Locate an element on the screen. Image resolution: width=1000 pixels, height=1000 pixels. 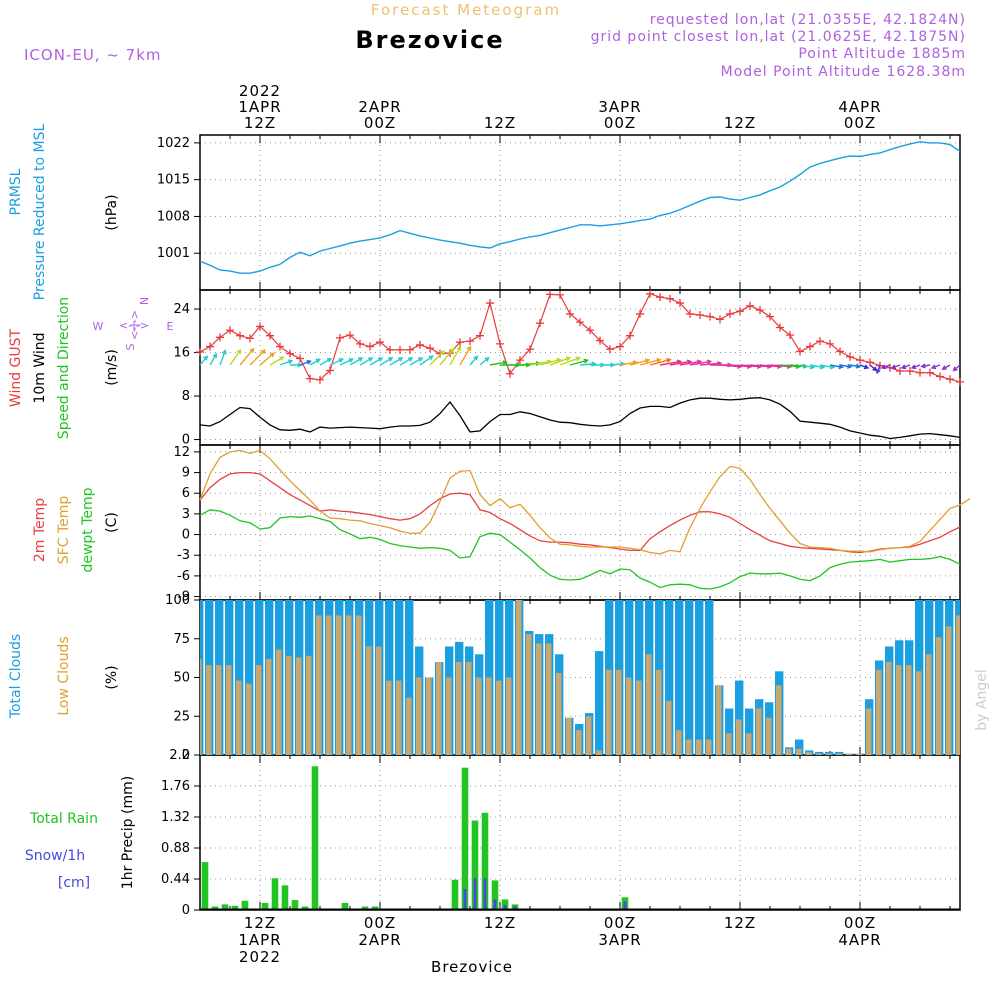
time-label-top: 00Z is located at coordinates (380, 123).